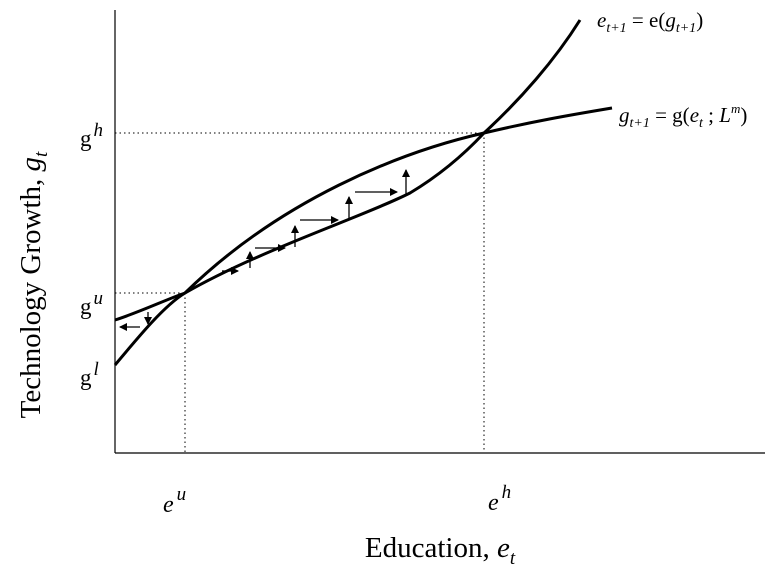 Image resolution: width=773 pixels, height=570 pixels. I want to click on y-axis-title: Technology Growth, gt, so click(33, 284).